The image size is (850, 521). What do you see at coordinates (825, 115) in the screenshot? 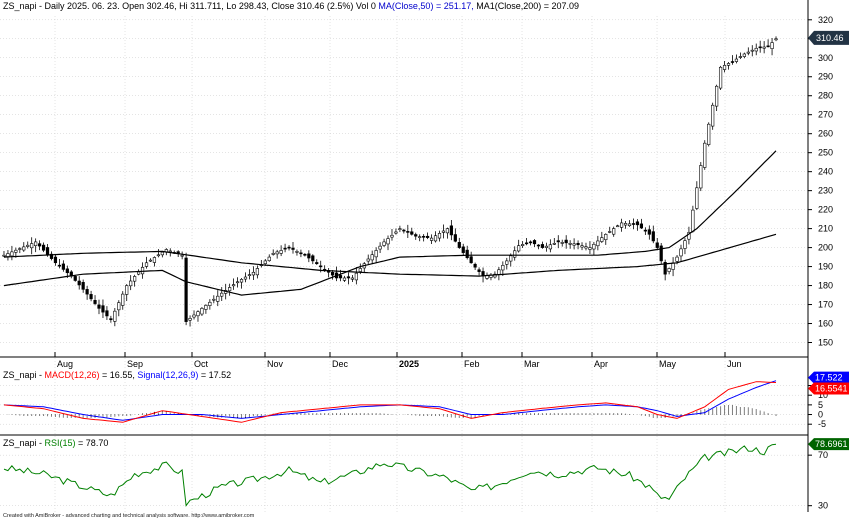
I see `price-tick-label: 270` at bounding box center [825, 115].